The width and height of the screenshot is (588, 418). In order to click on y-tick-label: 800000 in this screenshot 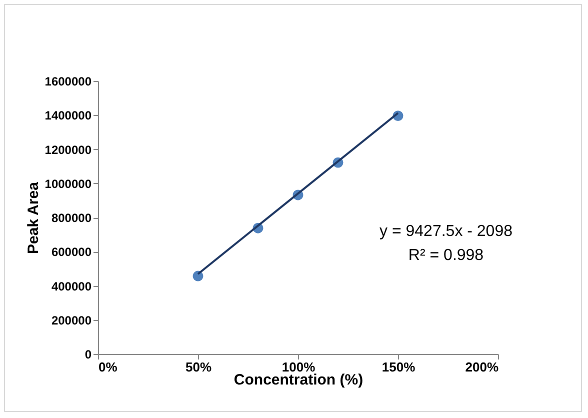, I will do `click(71, 218)`.